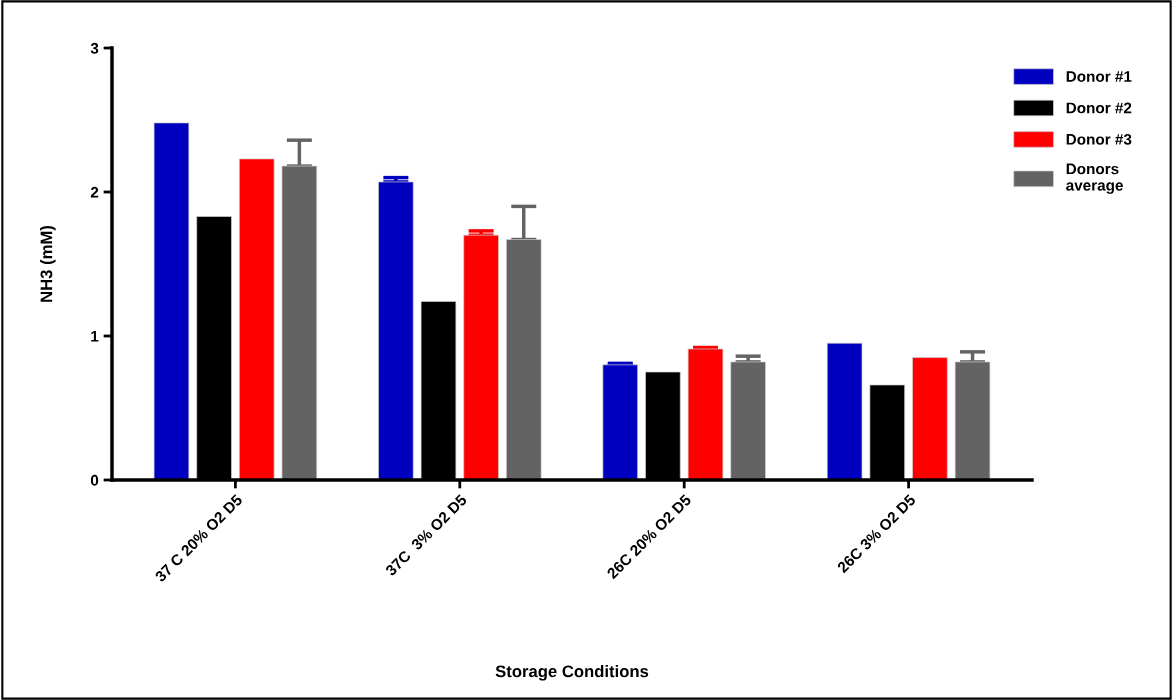 This screenshot has width=1173, height=700. Describe the element at coordinates (94, 480) in the screenshot. I see `y-tick-label: 0` at that location.